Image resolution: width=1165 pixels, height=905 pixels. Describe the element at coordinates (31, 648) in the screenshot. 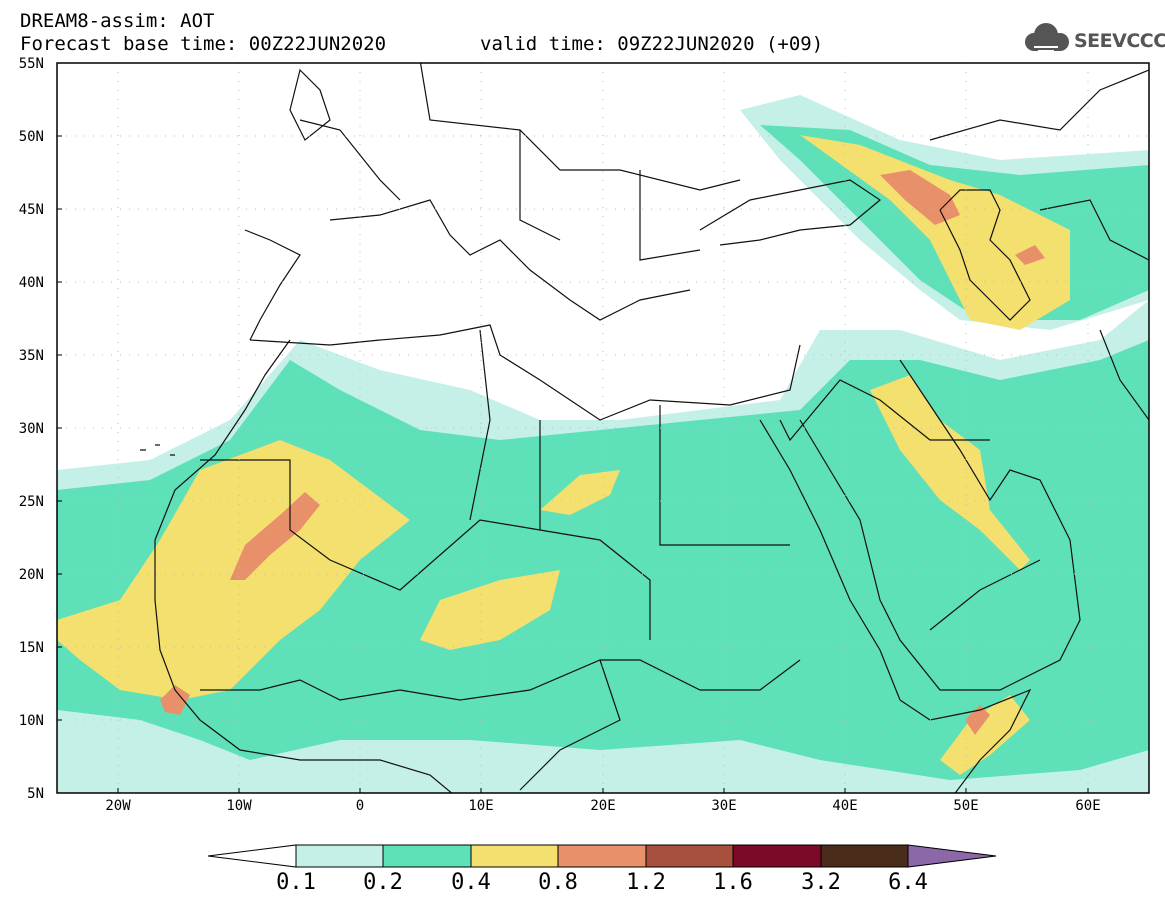

I see `lat-label: 15N` at that location.